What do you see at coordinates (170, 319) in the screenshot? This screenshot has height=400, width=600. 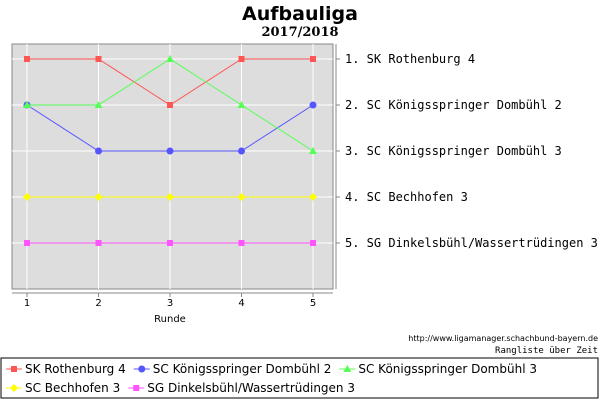 I see `x-axis-label: Runde` at bounding box center [170, 319].